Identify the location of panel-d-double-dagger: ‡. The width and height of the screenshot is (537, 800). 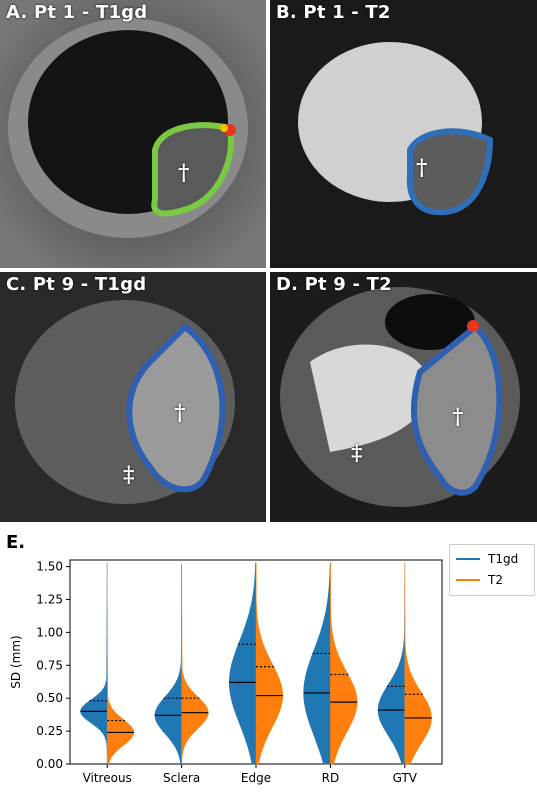
(357, 453).